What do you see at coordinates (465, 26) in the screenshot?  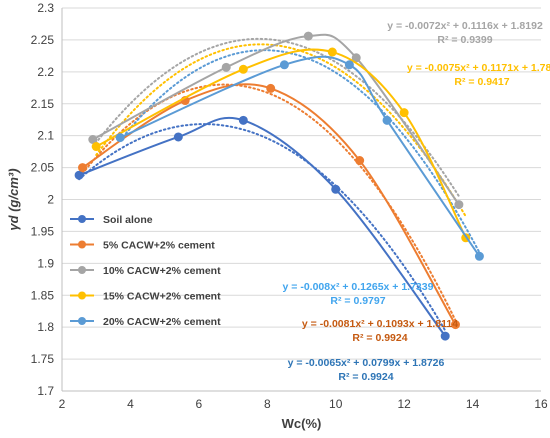 I see `trend-equation-text: y = -0.0072x² + 0.1116x + 1.8192` at bounding box center [465, 26].